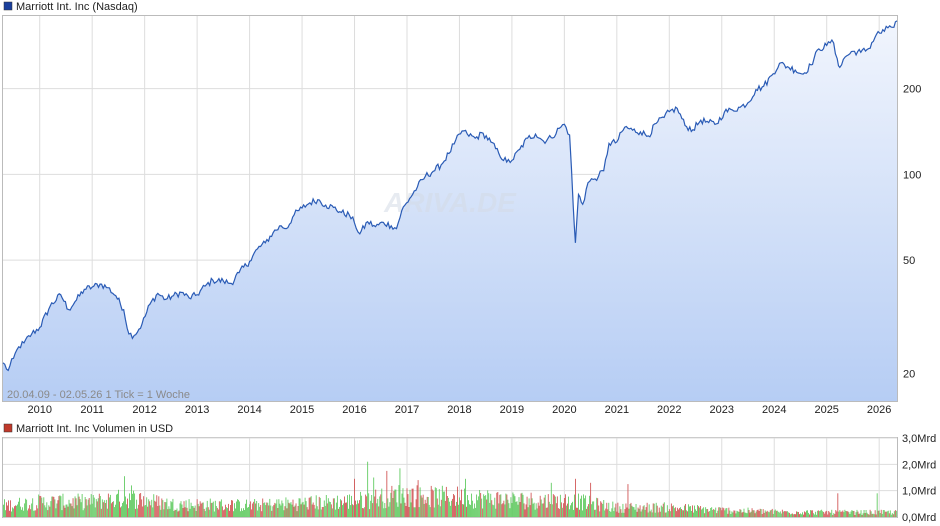 This screenshot has width=940, height=526. What do you see at coordinates (919, 492) in the screenshot?
I see `volume-y-tick-label: 1,0Mrd` at bounding box center [919, 492].